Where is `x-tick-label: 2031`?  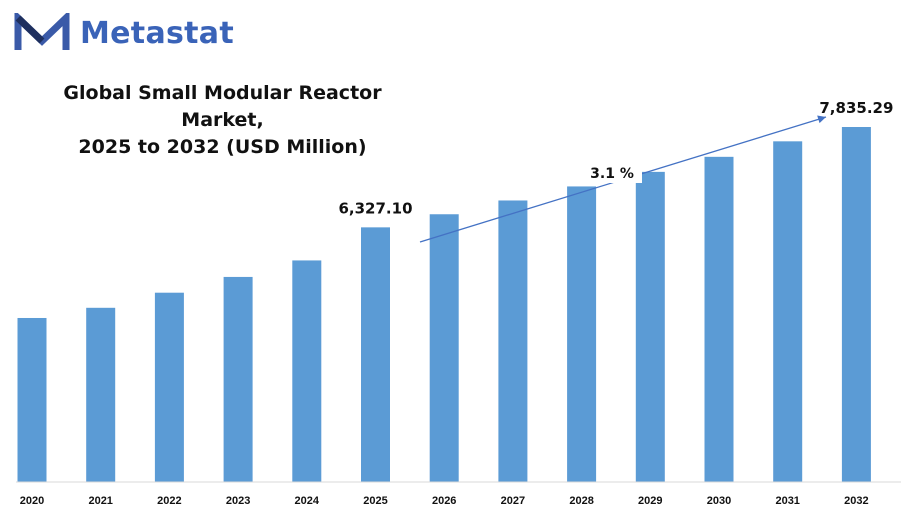 x-tick-label: 2031 is located at coordinates (787, 501).